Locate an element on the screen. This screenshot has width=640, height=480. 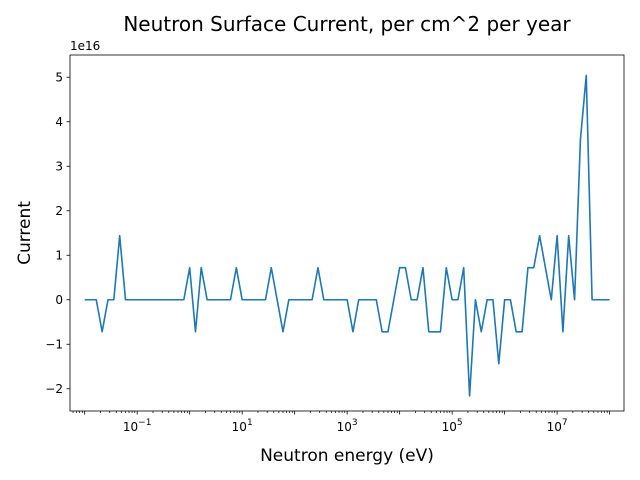
x-tick-label: 10³ is located at coordinates (347, 426).